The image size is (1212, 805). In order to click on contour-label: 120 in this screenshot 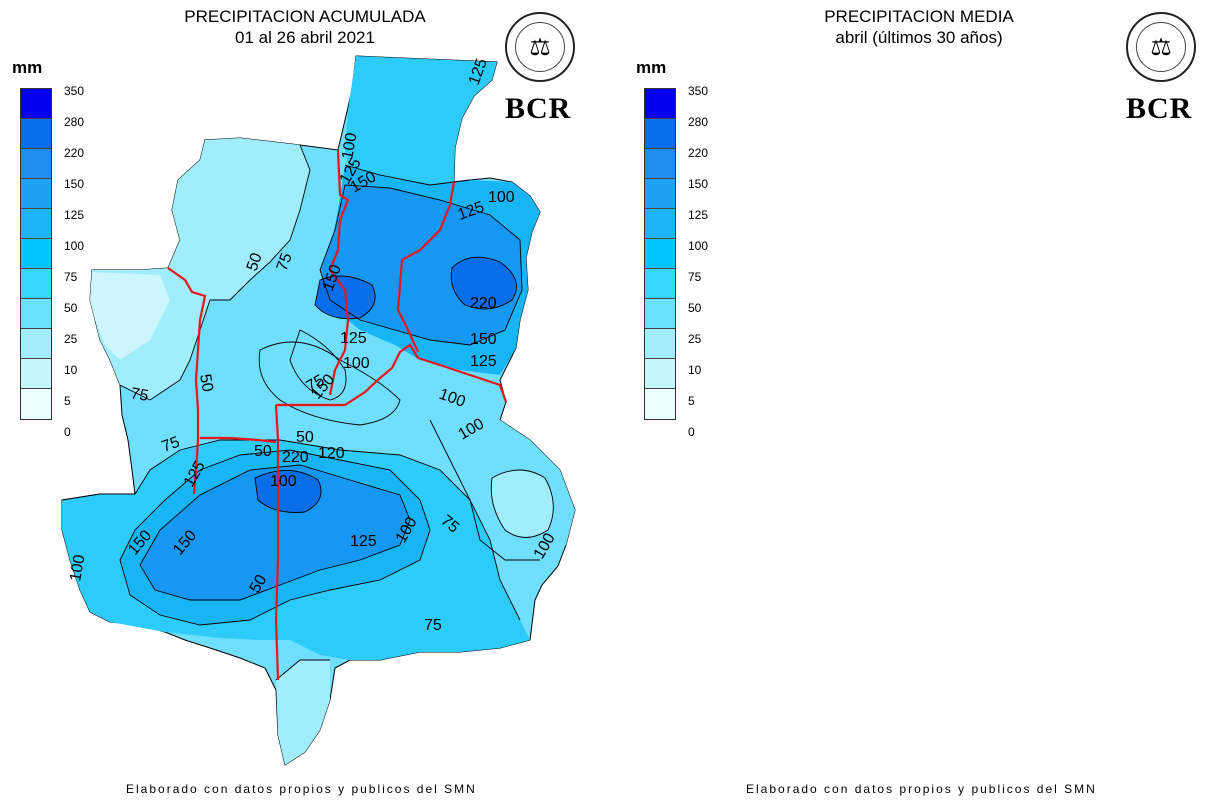, I will do `click(331, 453)`.